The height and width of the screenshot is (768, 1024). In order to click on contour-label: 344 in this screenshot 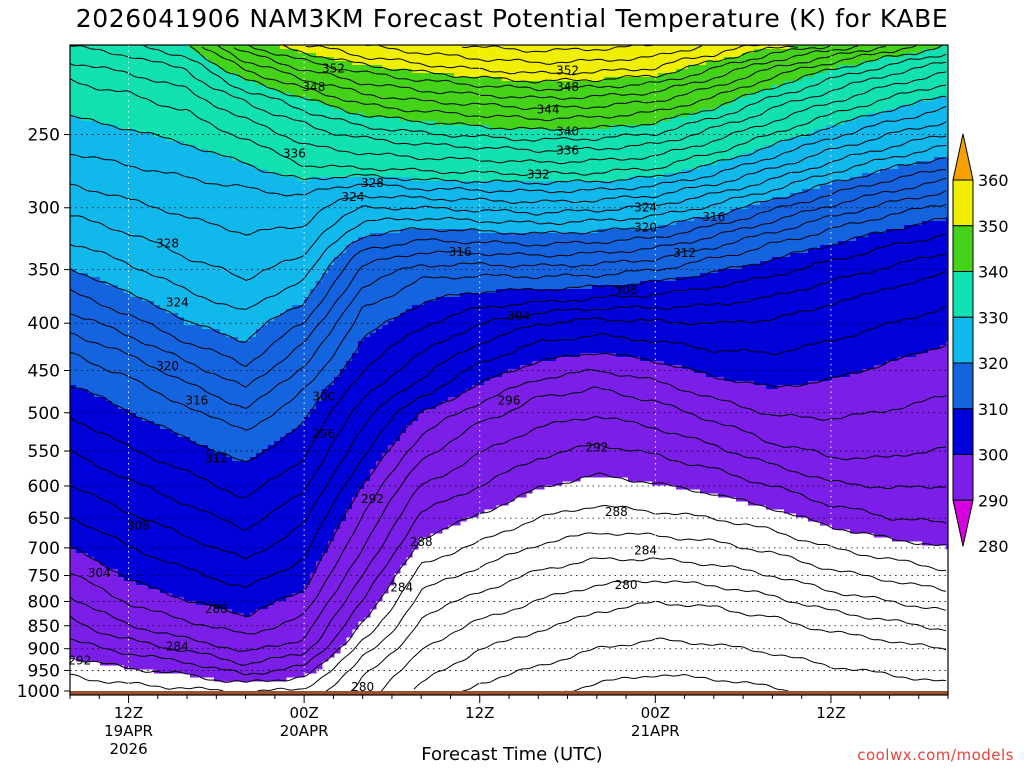, I will do `click(548, 110)`.